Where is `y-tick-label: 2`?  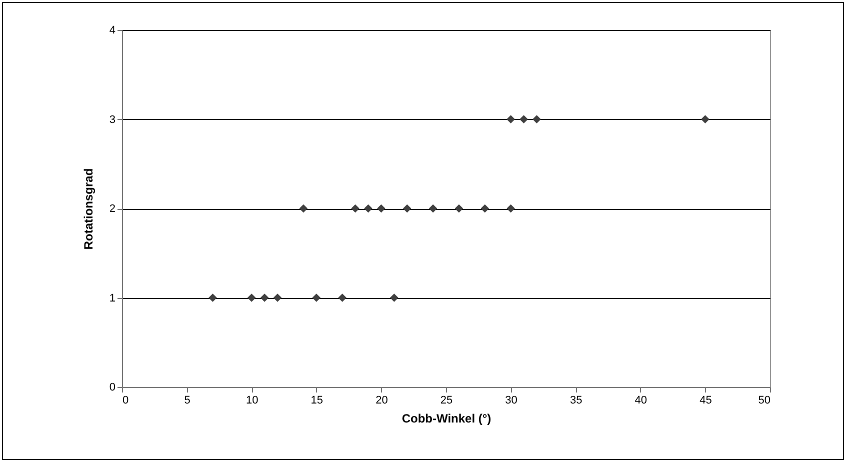 y-tick-label: 2 is located at coordinates (112, 209).